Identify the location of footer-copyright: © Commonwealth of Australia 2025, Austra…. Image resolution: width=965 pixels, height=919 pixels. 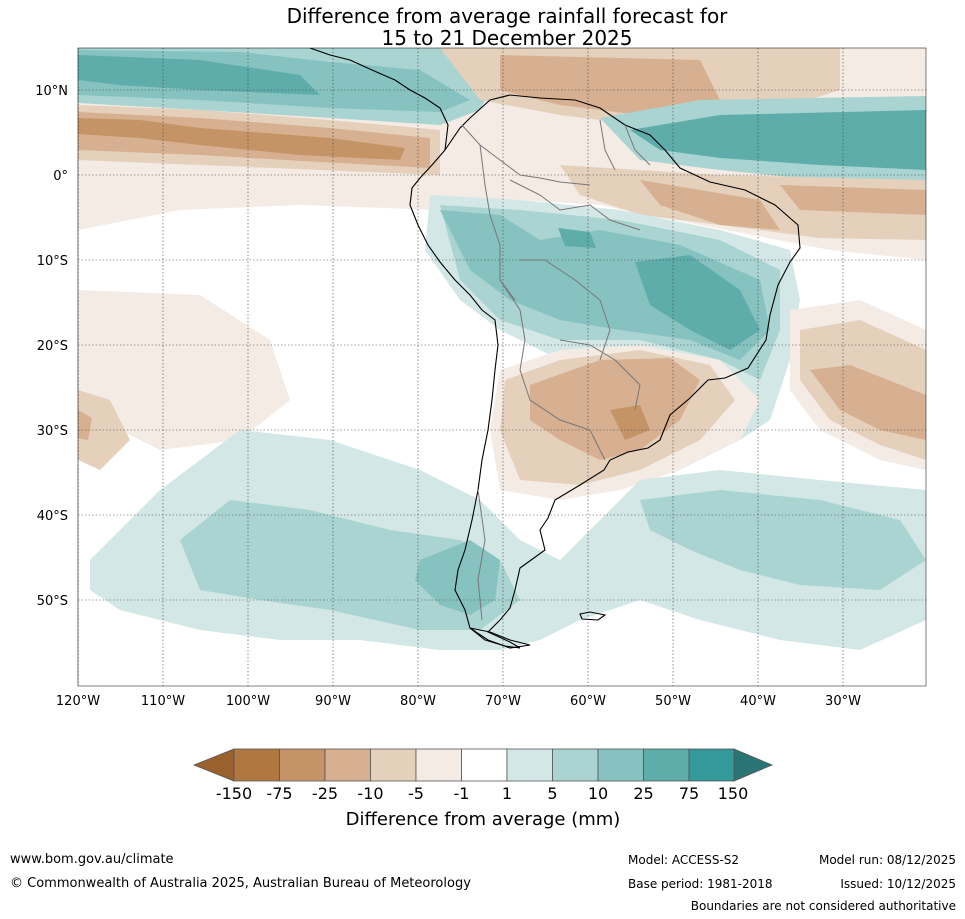
(240, 883).